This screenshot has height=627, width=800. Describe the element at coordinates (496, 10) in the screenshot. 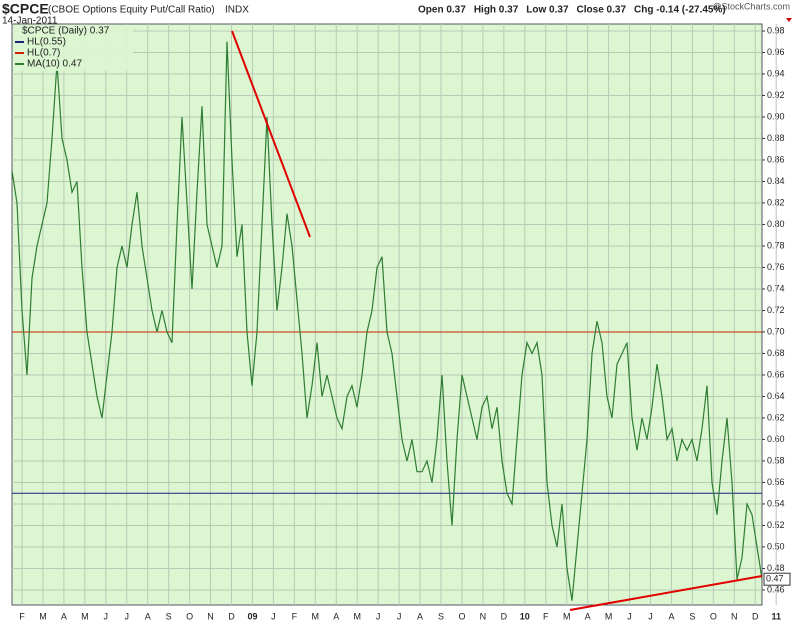

I see `quote-item: High 0.37` at that location.